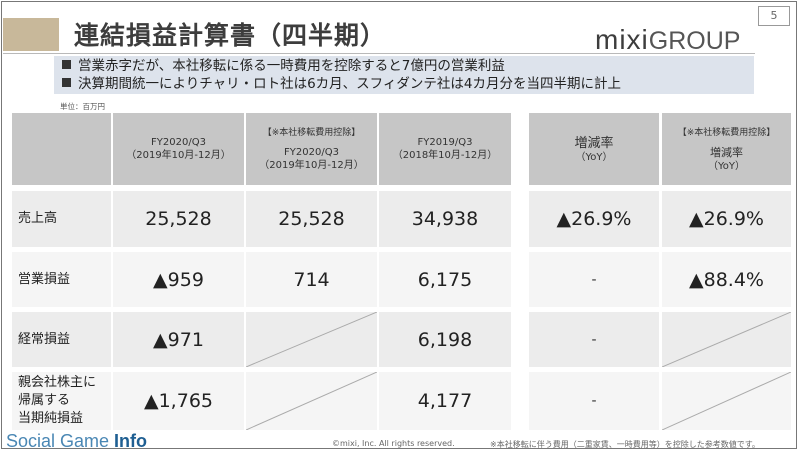 The width and height of the screenshot is (800, 453). Describe the element at coordinates (694, 41) in the screenshot. I see `logo-suffix: GROUP` at that location.